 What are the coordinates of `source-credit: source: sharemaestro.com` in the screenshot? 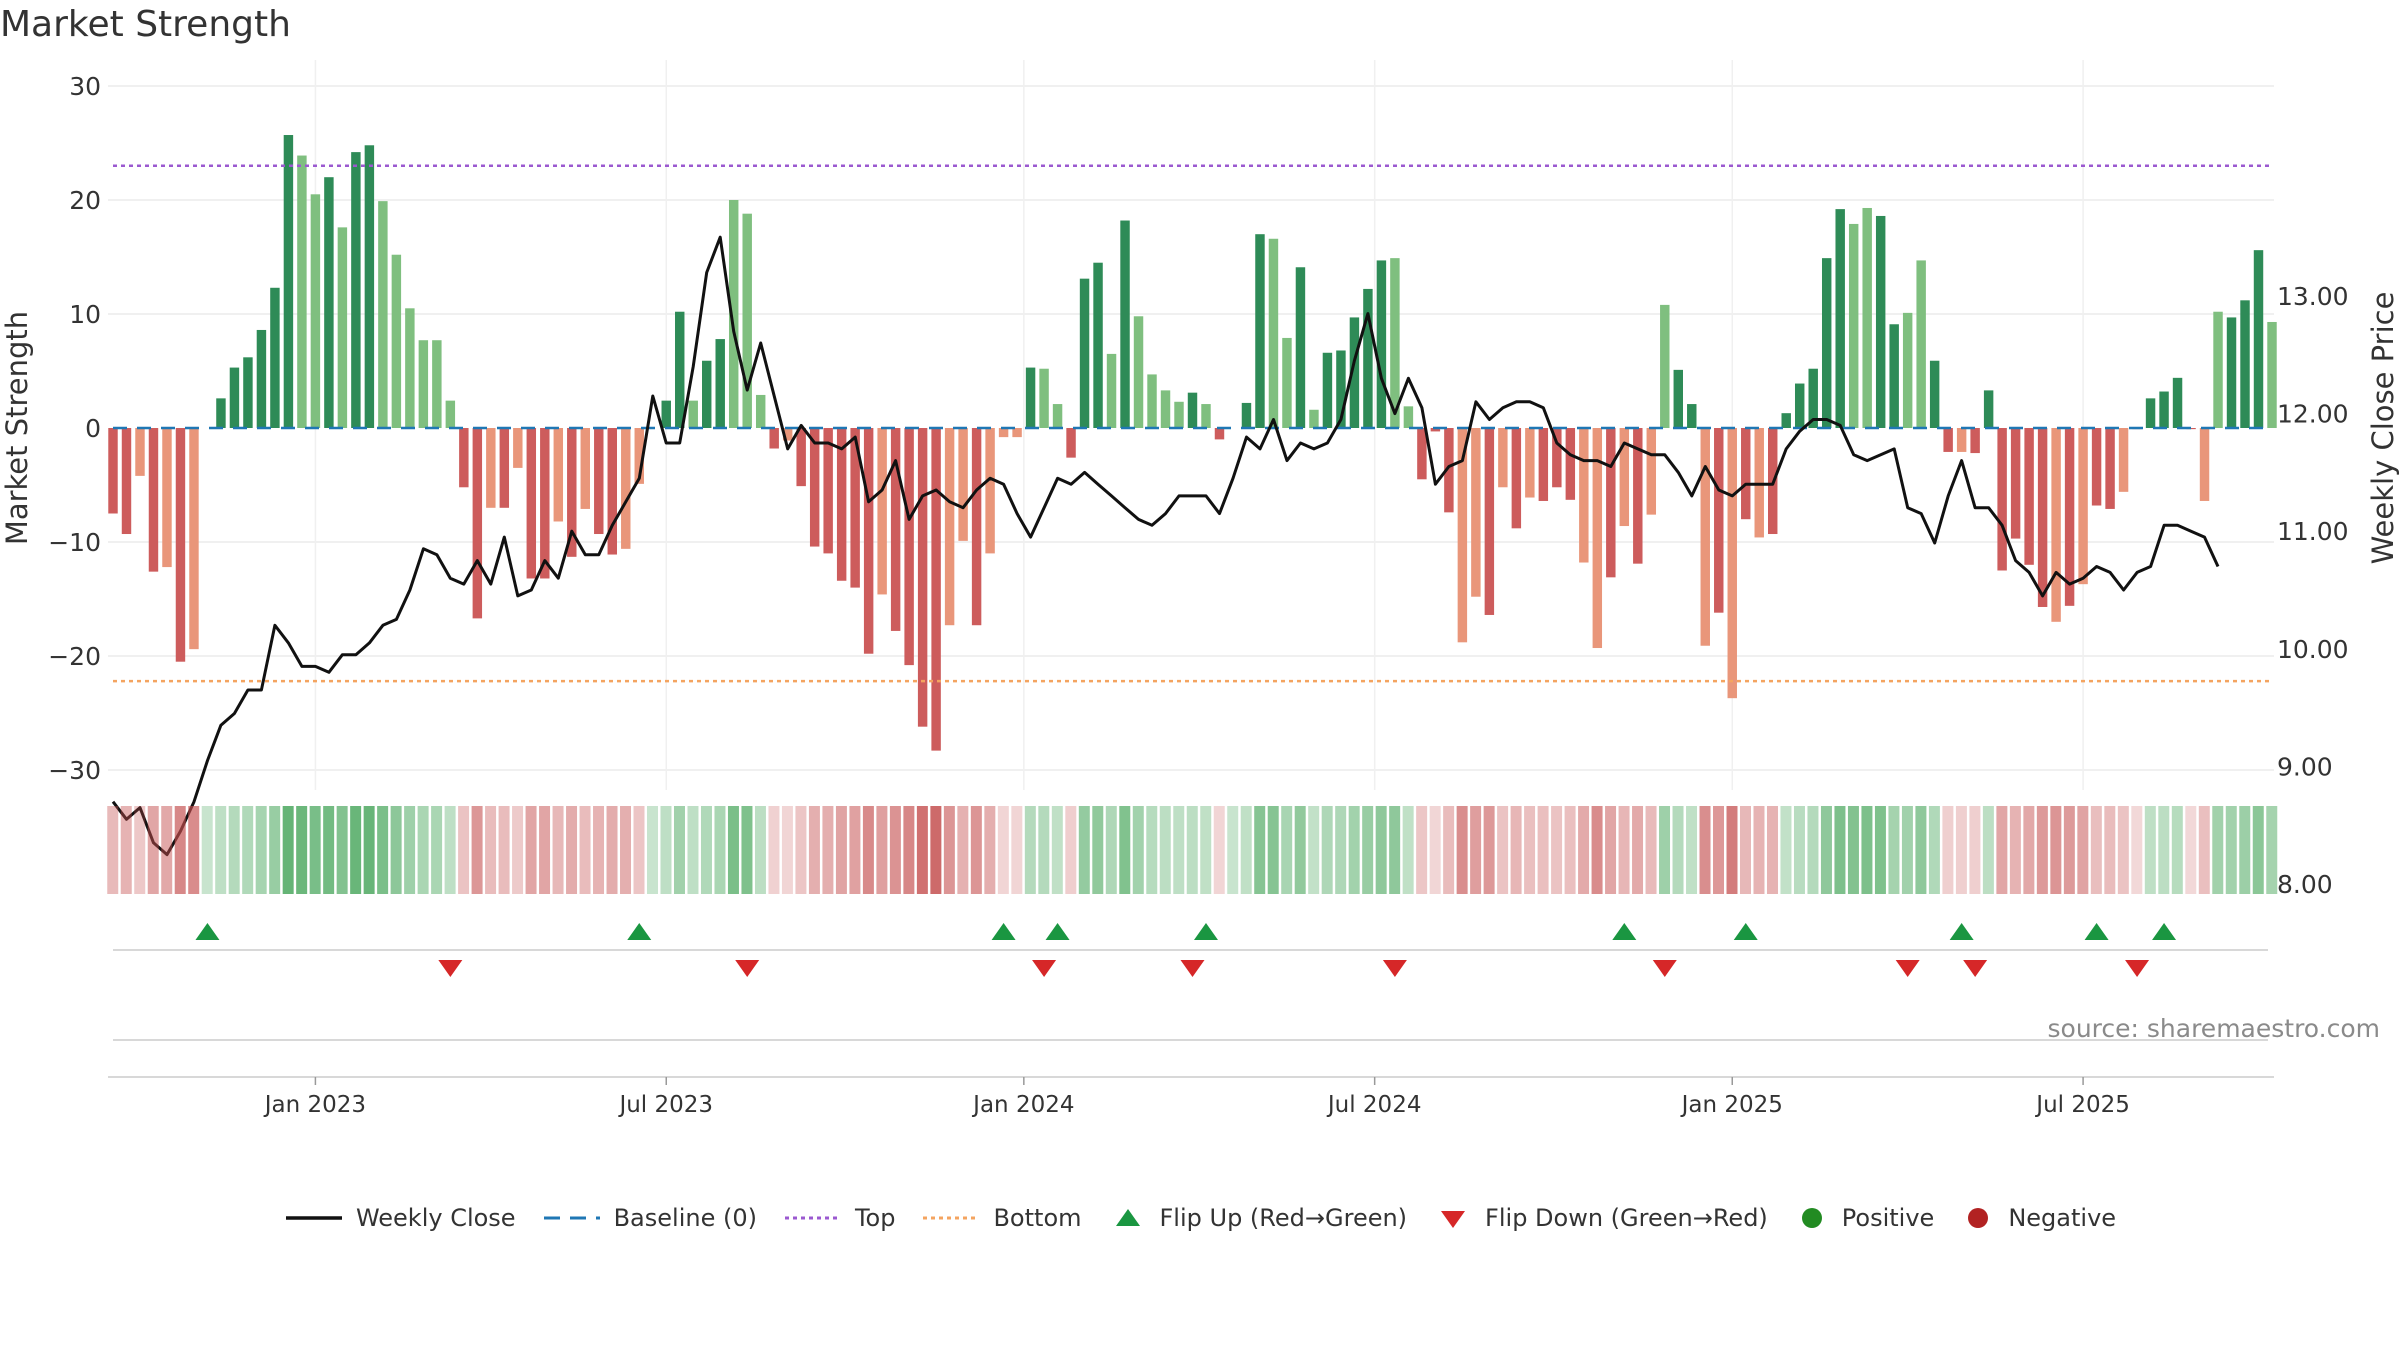 It's located at (2214, 1028).